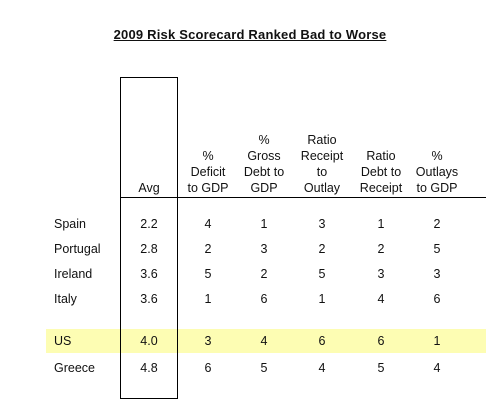  I want to click on rank-cell-outlays-to-gdp: 3, so click(437, 274).